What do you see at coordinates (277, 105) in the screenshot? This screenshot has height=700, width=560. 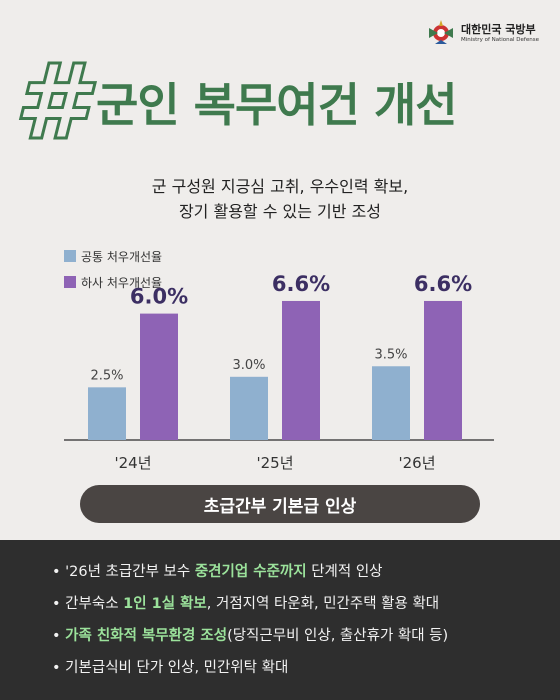 I see `page-title: 군인 복무여건 개선` at bounding box center [277, 105].